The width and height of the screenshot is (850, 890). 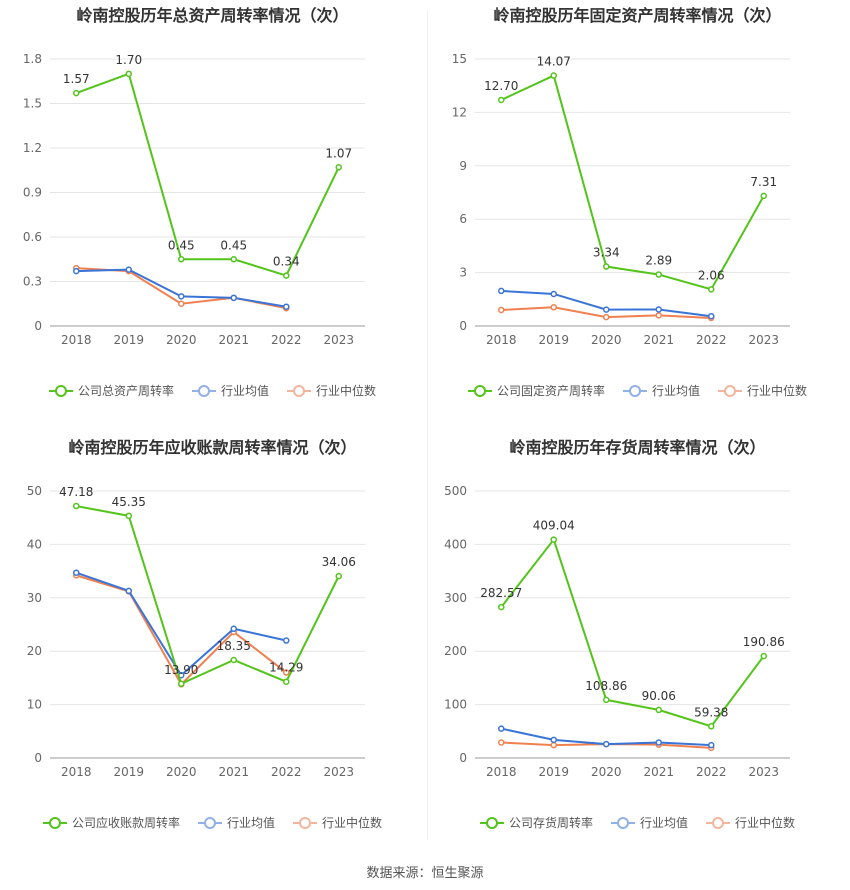 I want to click on data-label: 90.06, so click(x=659, y=696).